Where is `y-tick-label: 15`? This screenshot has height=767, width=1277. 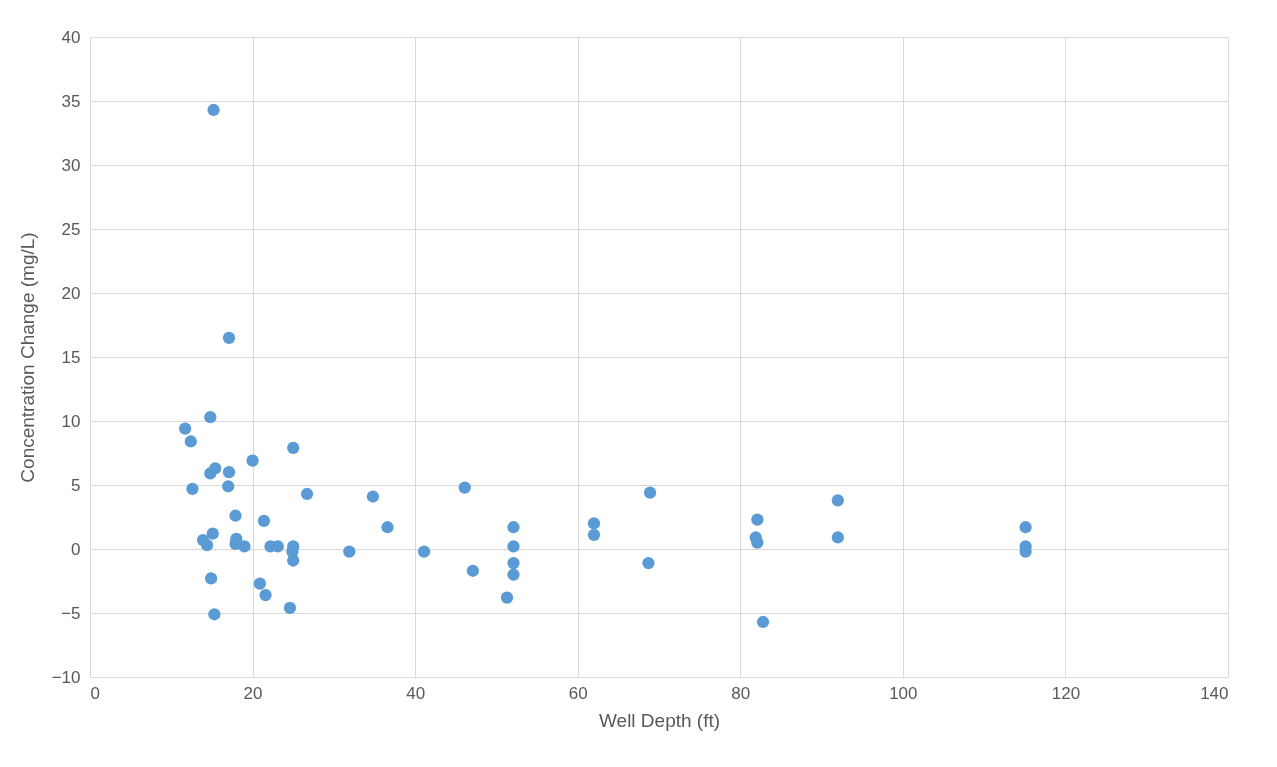
y-tick-label: 15 is located at coordinates (71, 357).